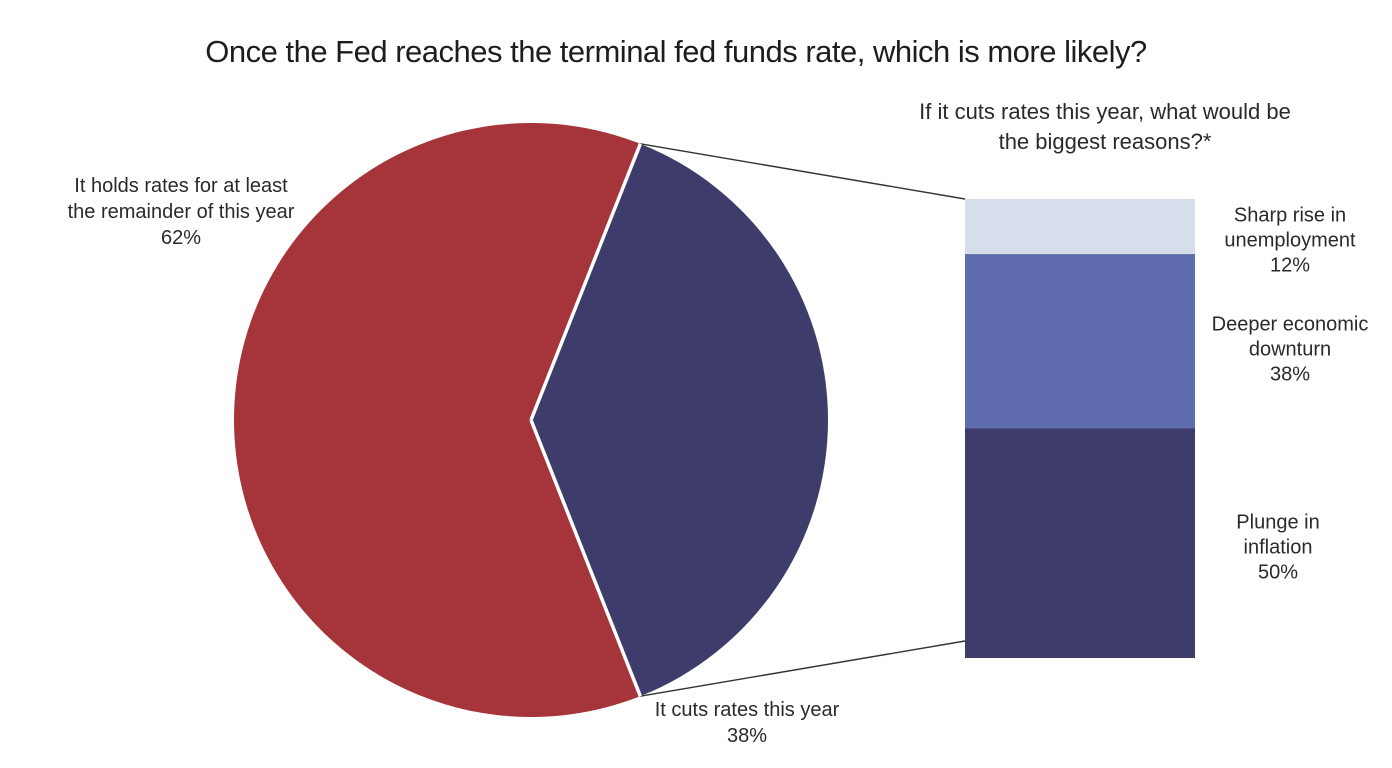 The height and width of the screenshot is (768, 1392). Describe the element at coordinates (1080, 227) in the screenshot. I see `bar-segment-unemployment` at that location.